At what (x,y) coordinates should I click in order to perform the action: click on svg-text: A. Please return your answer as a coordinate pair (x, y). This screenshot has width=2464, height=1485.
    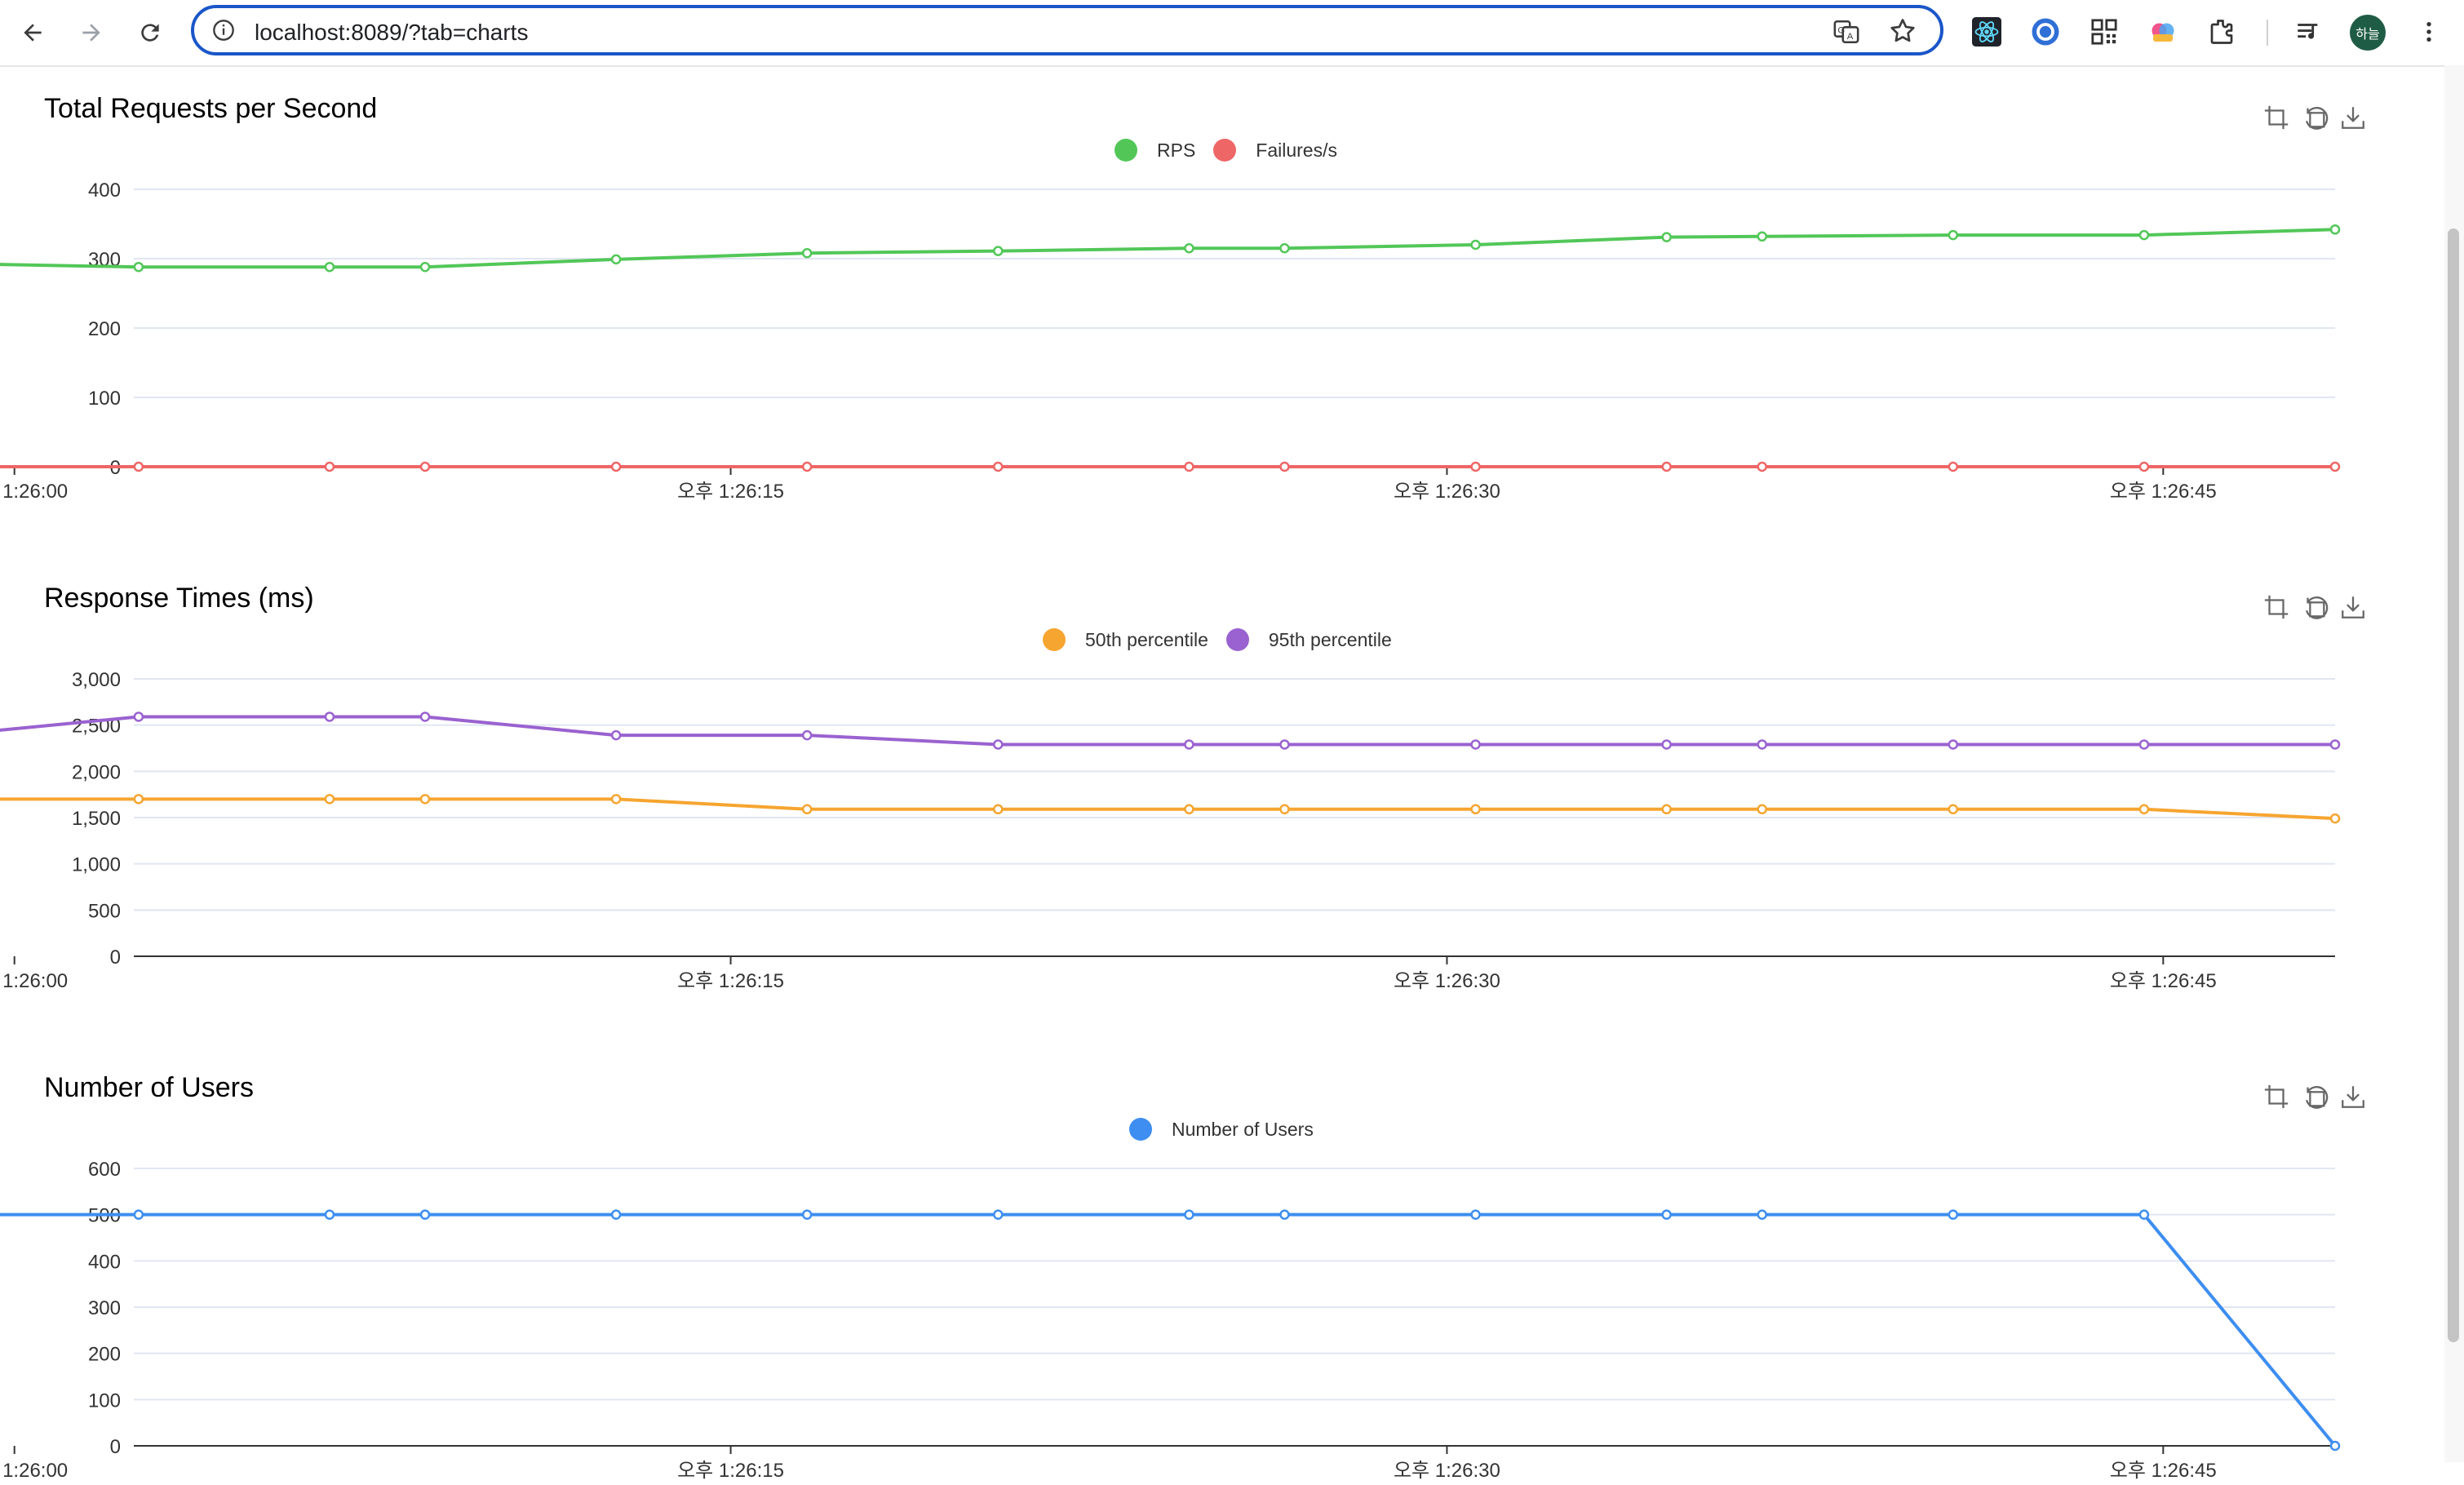
    Looking at the image, I should click on (1850, 37).